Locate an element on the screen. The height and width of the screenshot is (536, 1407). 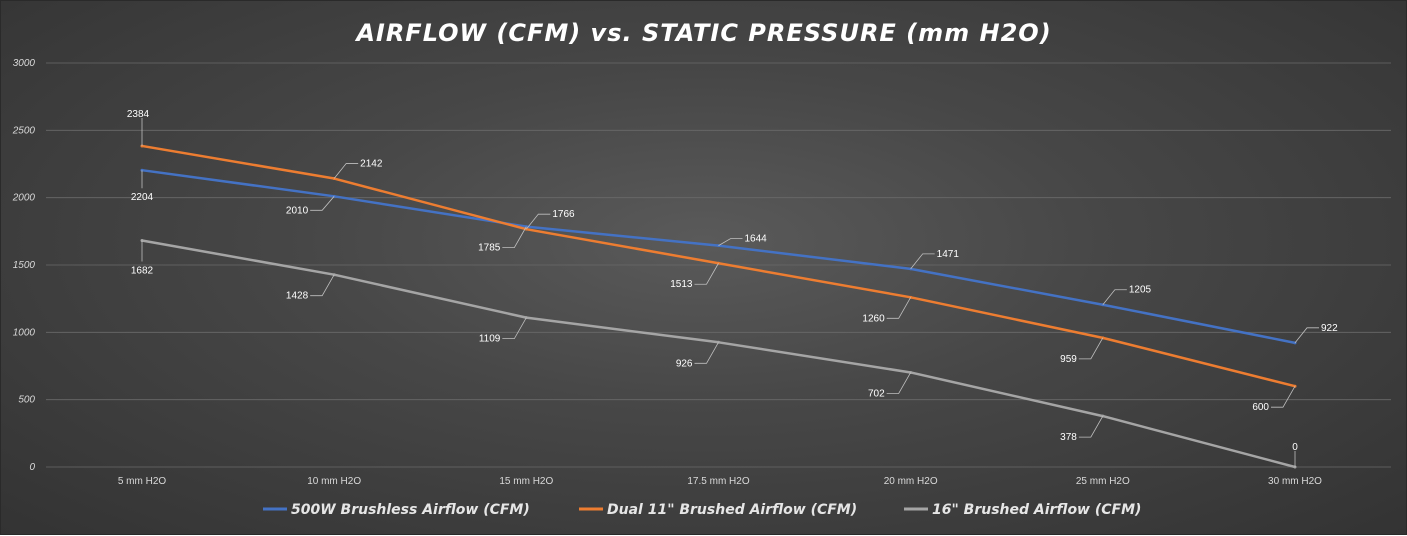
data-label: 702 is located at coordinates (876, 393).